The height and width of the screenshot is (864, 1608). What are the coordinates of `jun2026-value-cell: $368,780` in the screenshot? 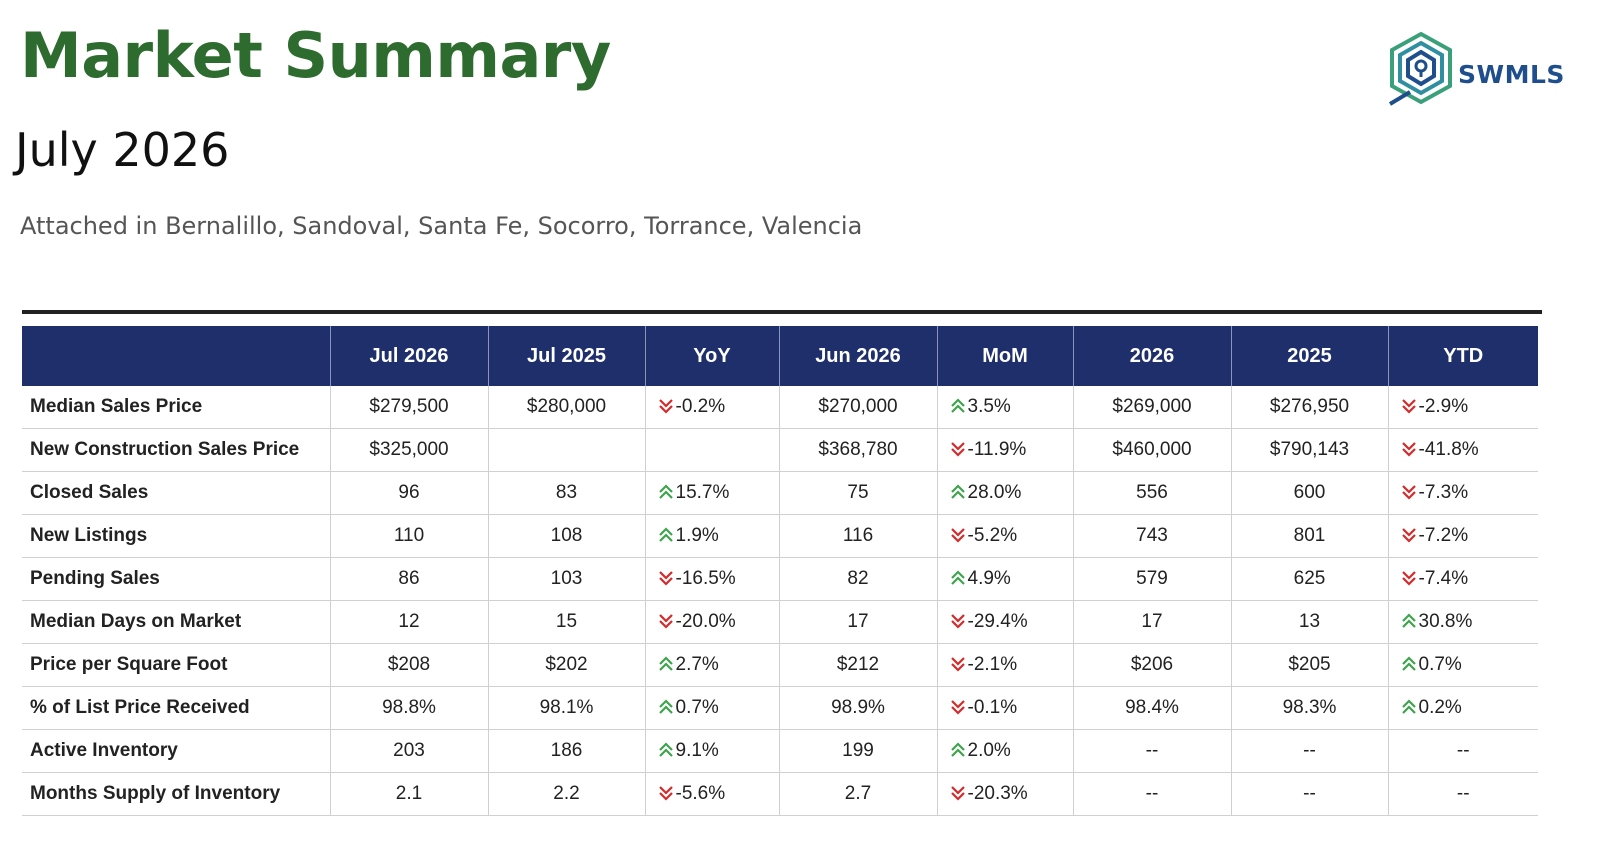 It's located at (858, 450).